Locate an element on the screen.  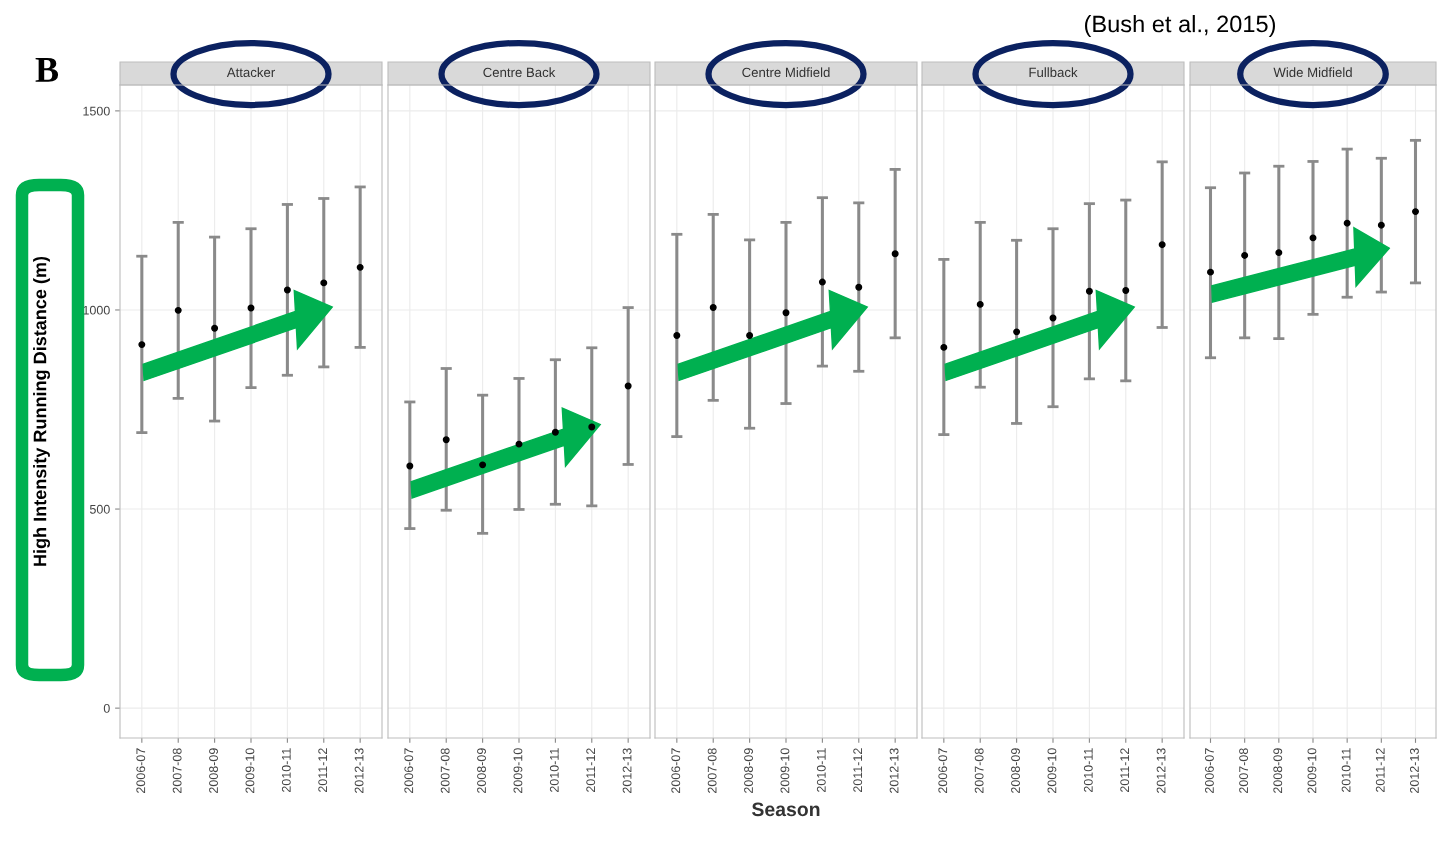
y-tick-label: 0 is located at coordinates (106, 708).